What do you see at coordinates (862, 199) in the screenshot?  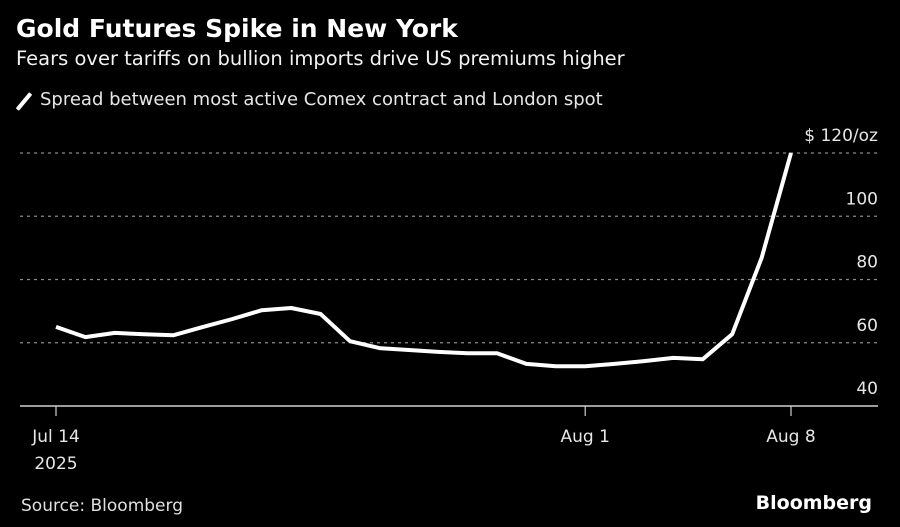 I see `y-tick-label: 100` at bounding box center [862, 199].